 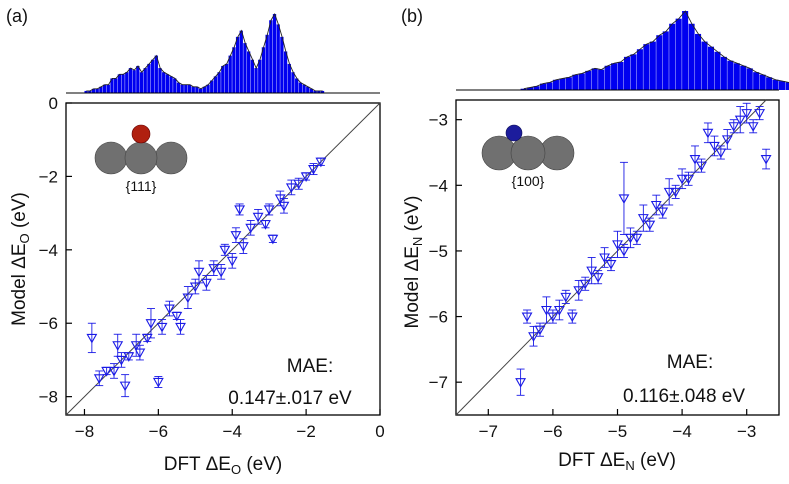 What do you see at coordinates (232, 431) in the screenshot?
I see `panel-a-x-tick-label: −4` at bounding box center [232, 431].